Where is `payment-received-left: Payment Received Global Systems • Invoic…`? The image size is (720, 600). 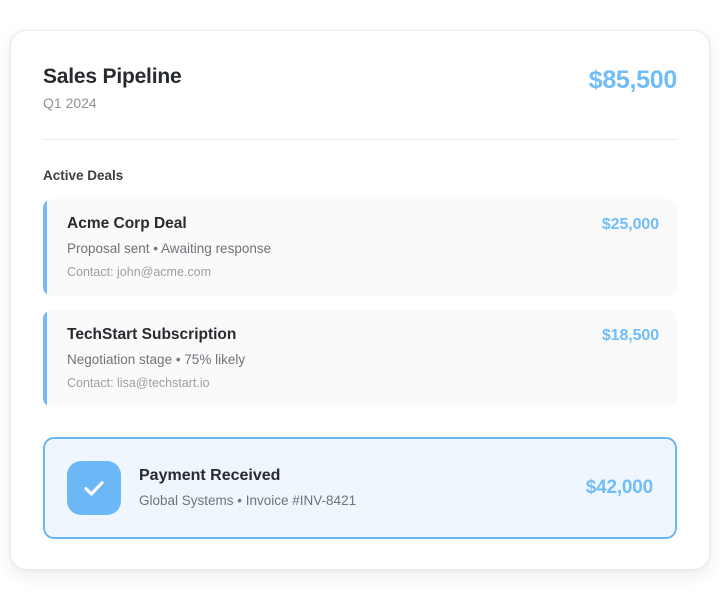 payment-received-left: Payment Received Global Systems • Invoic… is located at coordinates (211, 487).